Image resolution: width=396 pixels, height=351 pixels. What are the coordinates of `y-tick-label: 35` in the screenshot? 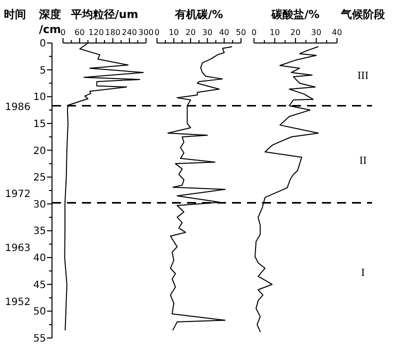 It's located at (39, 232).